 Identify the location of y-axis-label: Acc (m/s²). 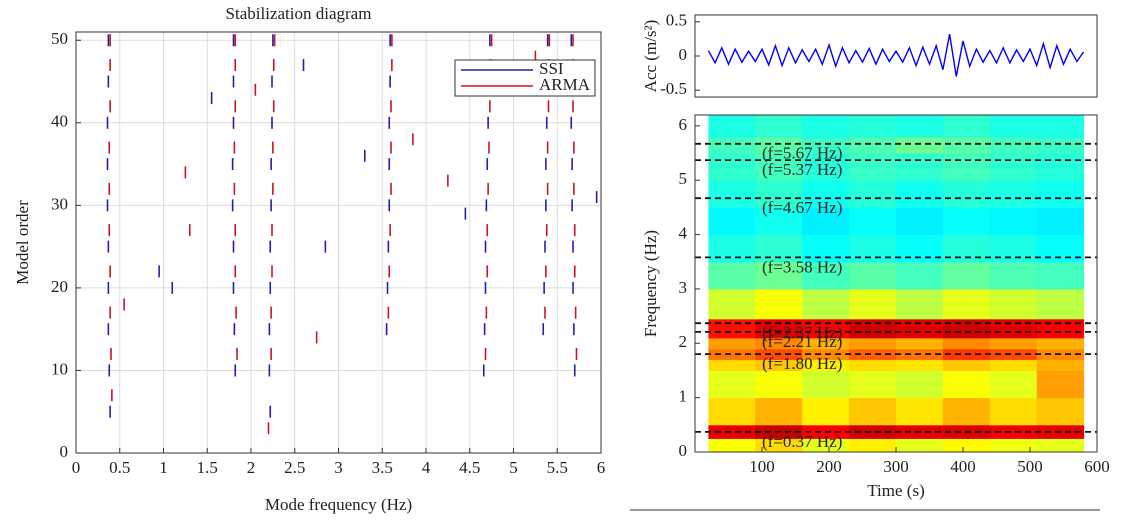
(650, 56).